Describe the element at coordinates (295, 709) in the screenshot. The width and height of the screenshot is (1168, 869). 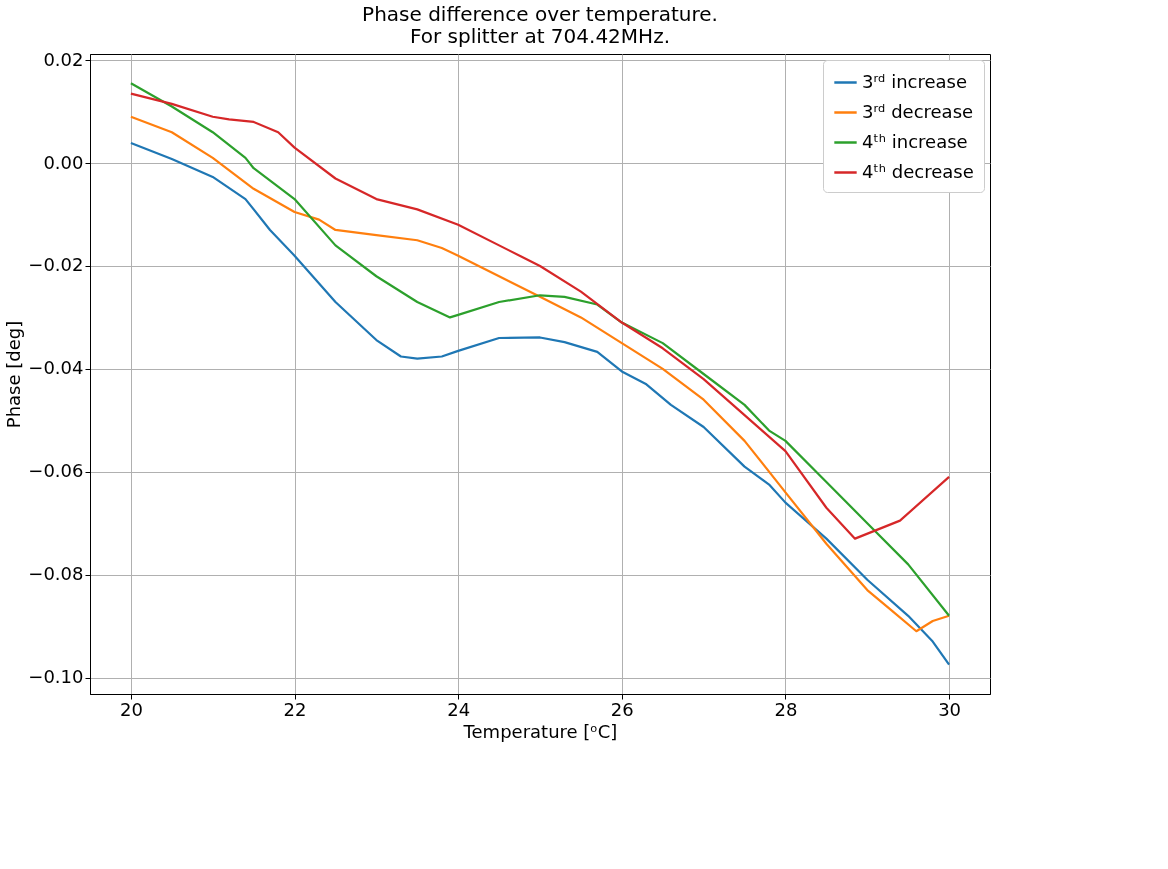
I see `x-tick-label: 22` at that location.